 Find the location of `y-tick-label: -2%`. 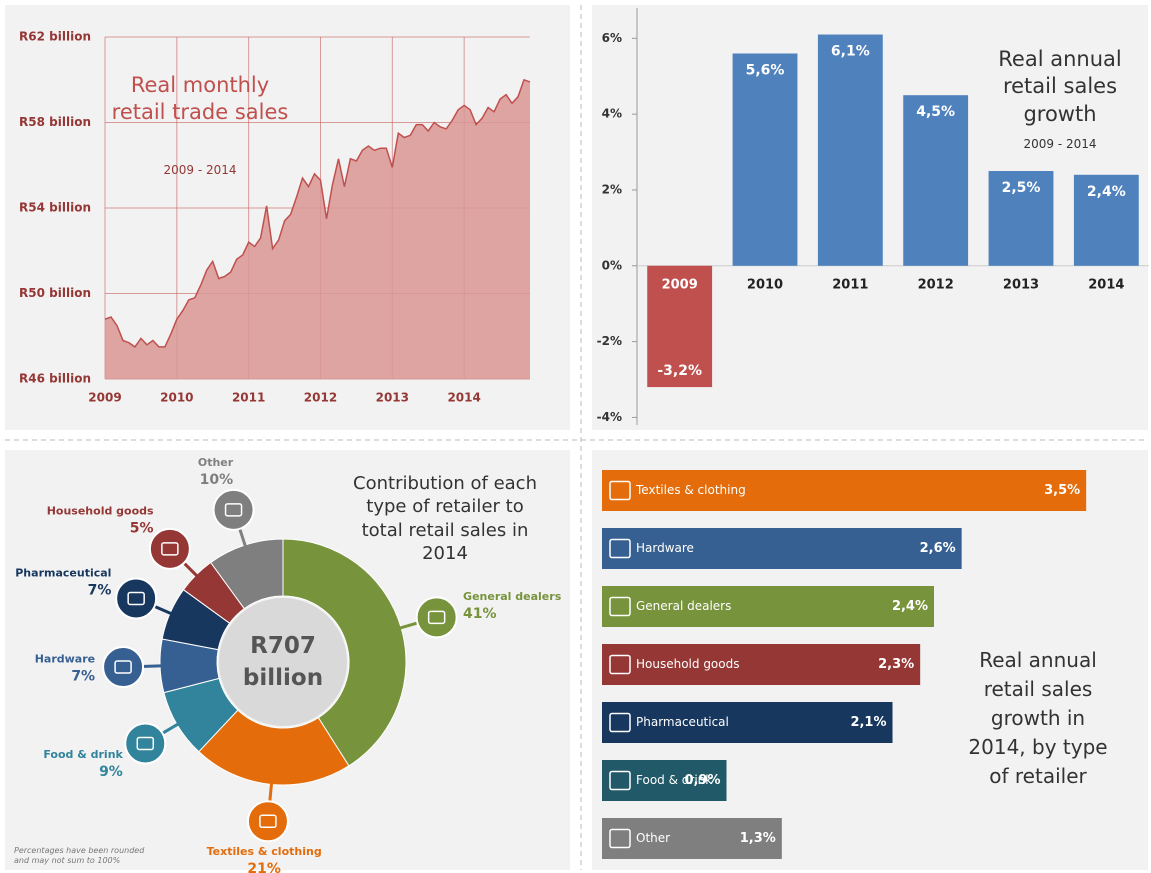

y-tick-label: -2% is located at coordinates (609, 341).